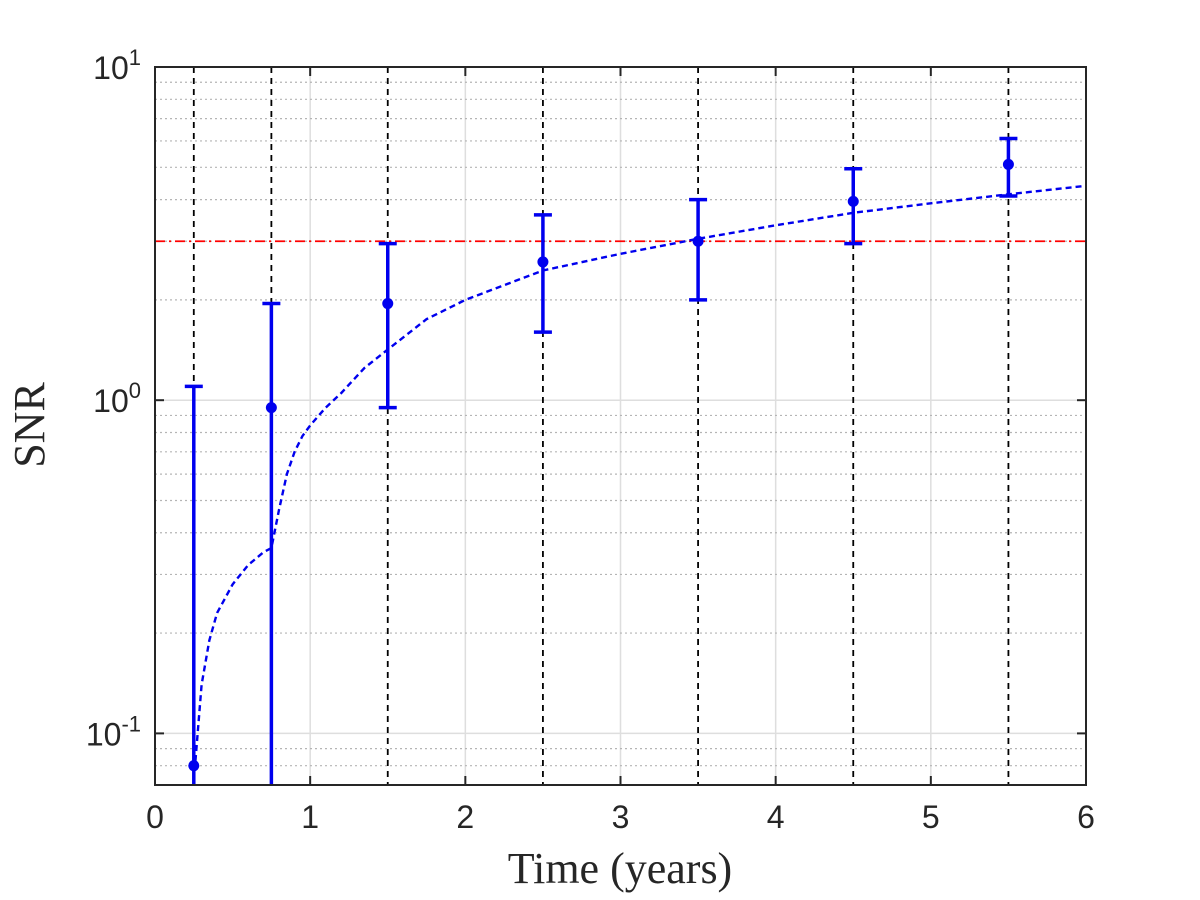 This screenshot has width=1200, height=900. What do you see at coordinates (1086, 817) in the screenshot?
I see `x-tick-label: 6` at bounding box center [1086, 817].